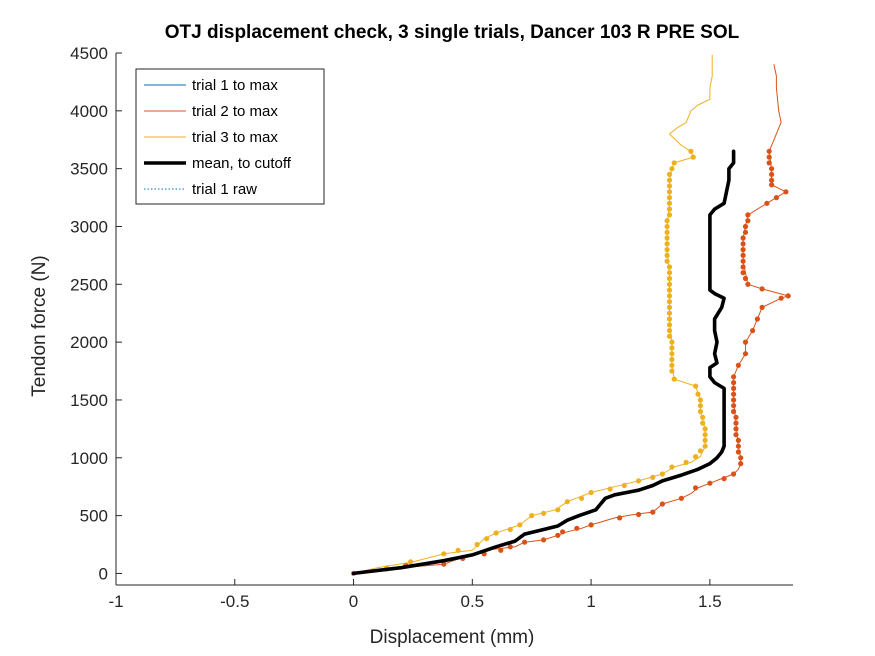 The width and height of the screenshot is (875, 656). I want to click on legend-label: trial 2 to max, so click(235, 111).